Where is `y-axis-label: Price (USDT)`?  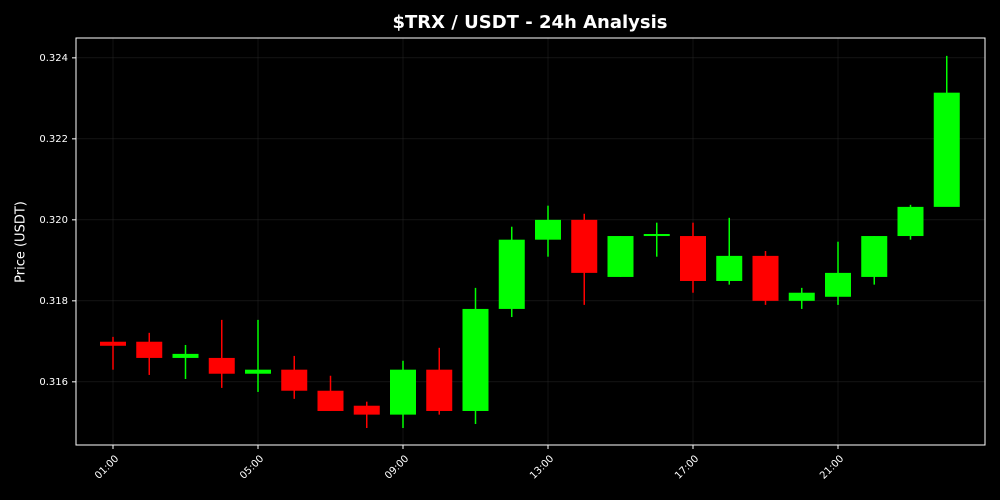
y-axis-label: Price (USDT) is located at coordinates (21, 242).